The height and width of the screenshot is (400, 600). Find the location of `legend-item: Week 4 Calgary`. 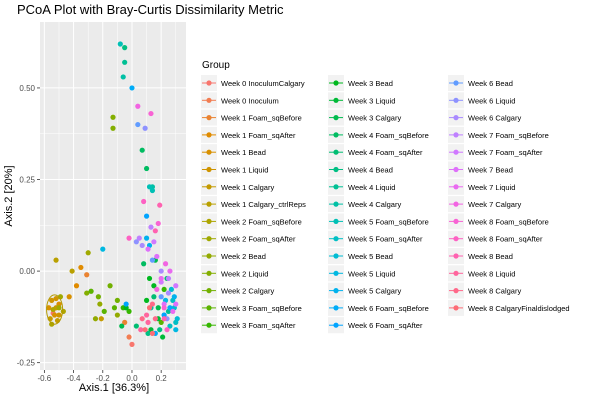

legend-item: Week 4 Calgary is located at coordinates (364, 204).